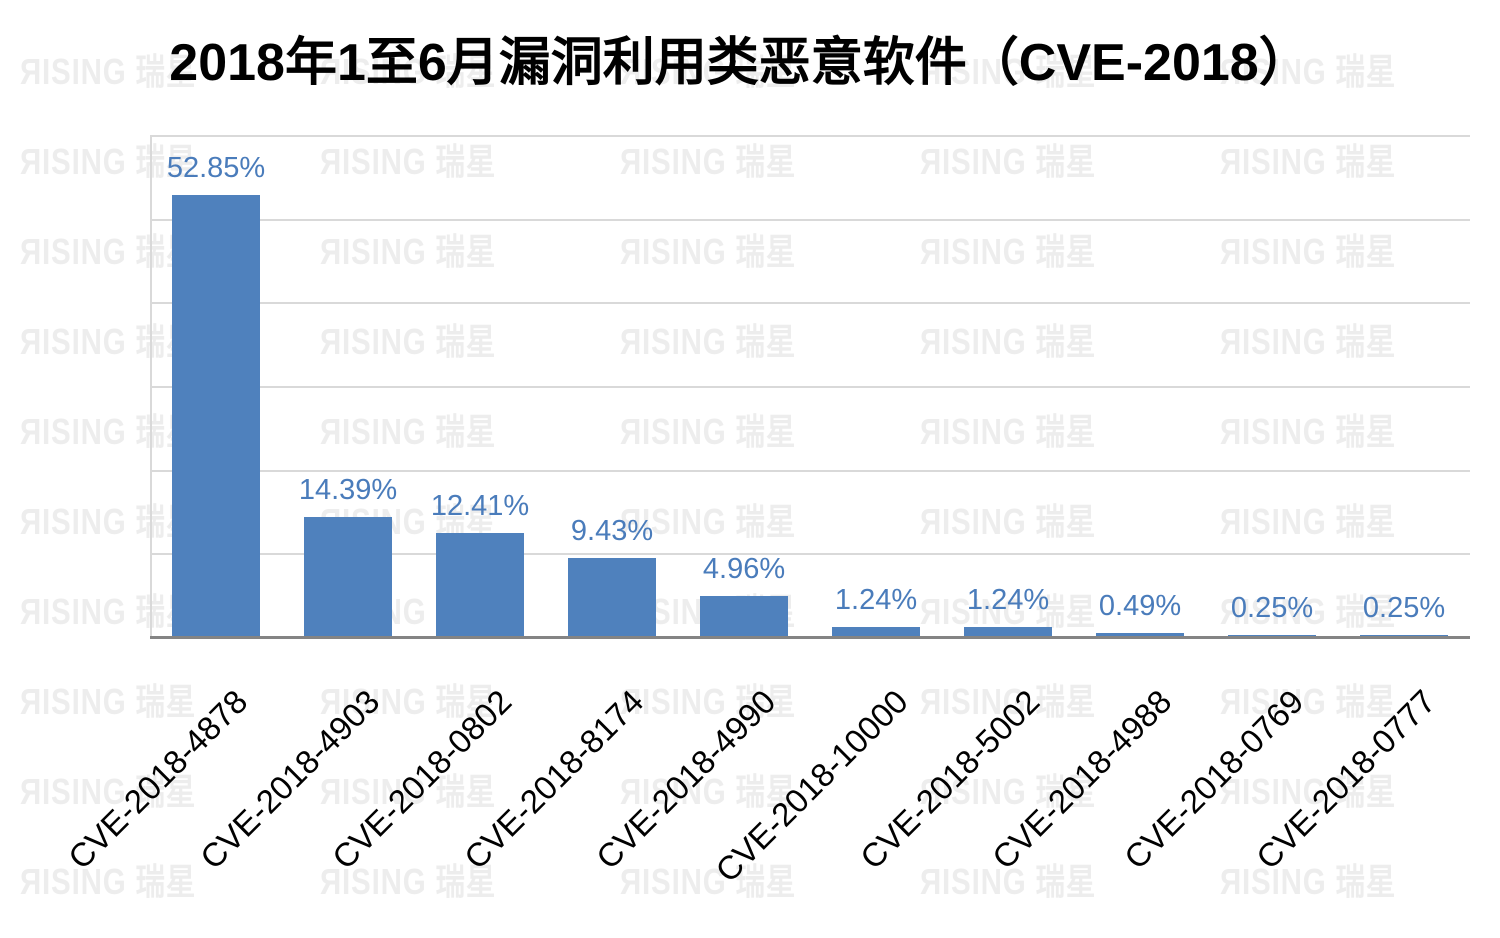  What do you see at coordinates (612, 531) in the screenshot?
I see `bar-value-label: 9.43%` at bounding box center [612, 531].